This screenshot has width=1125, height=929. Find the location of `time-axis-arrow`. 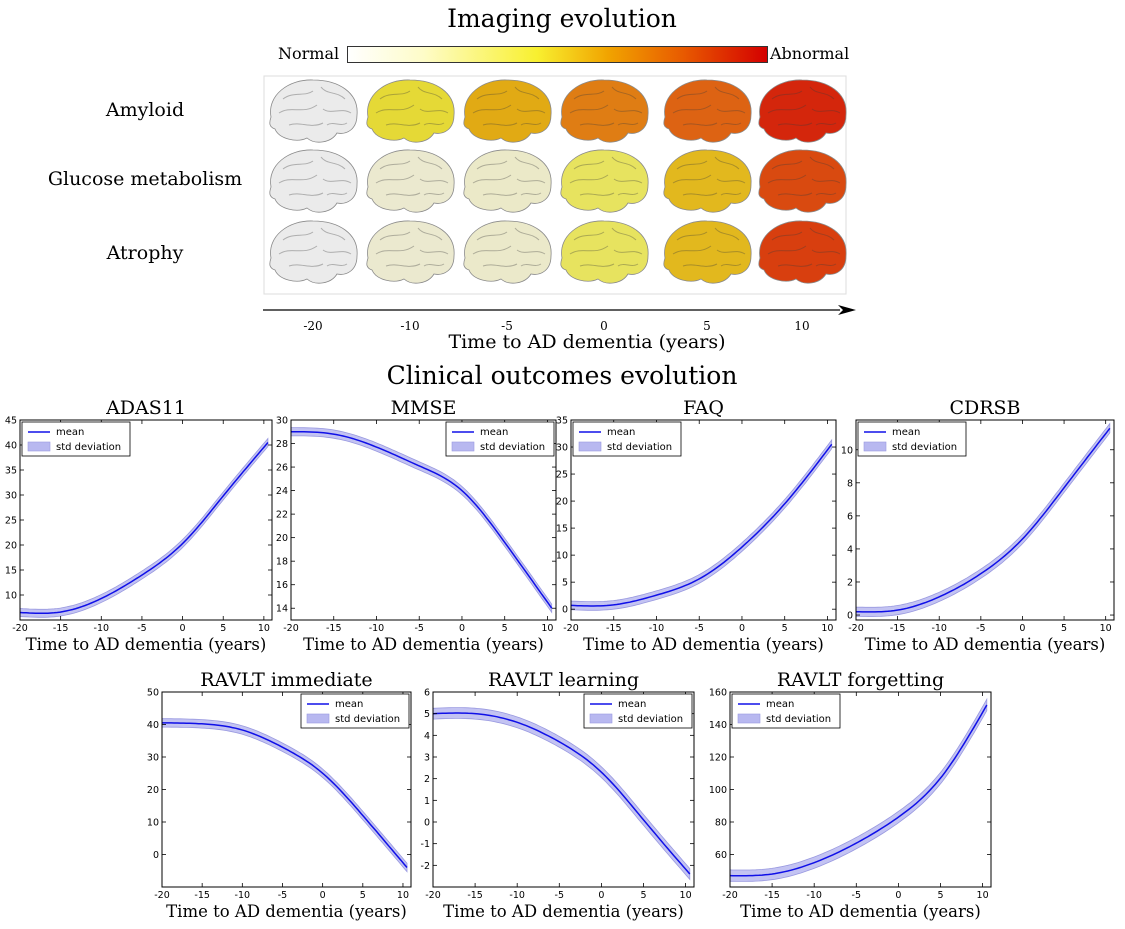

time-axis-arrow is located at coordinates (847, 310).